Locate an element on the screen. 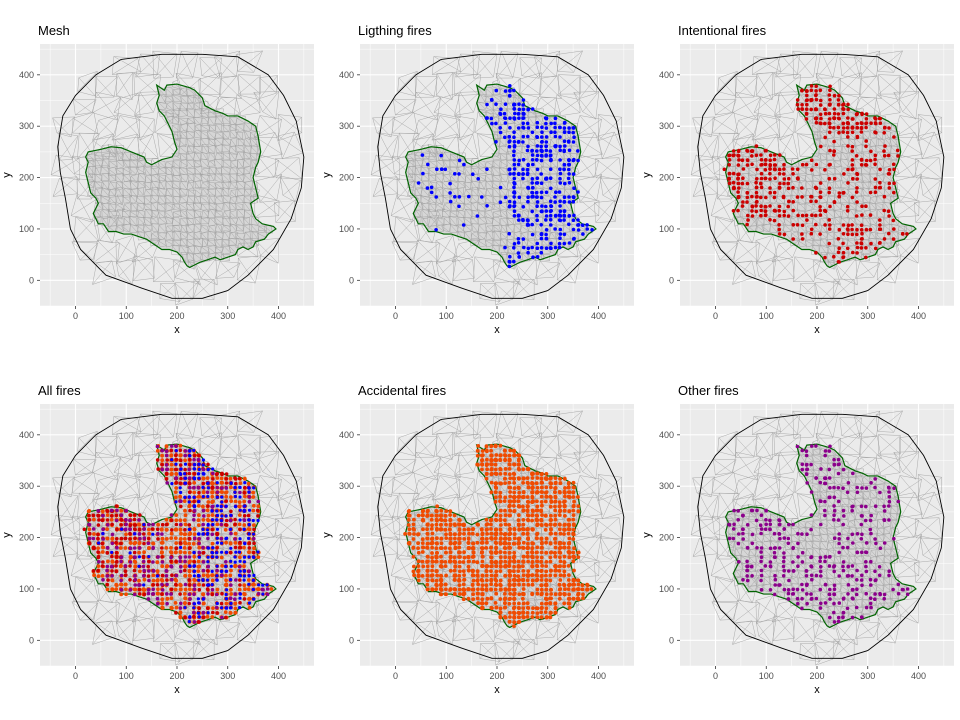 The height and width of the screenshot is (720, 960). x-tick-label: 0 is located at coordinates (395, 676).